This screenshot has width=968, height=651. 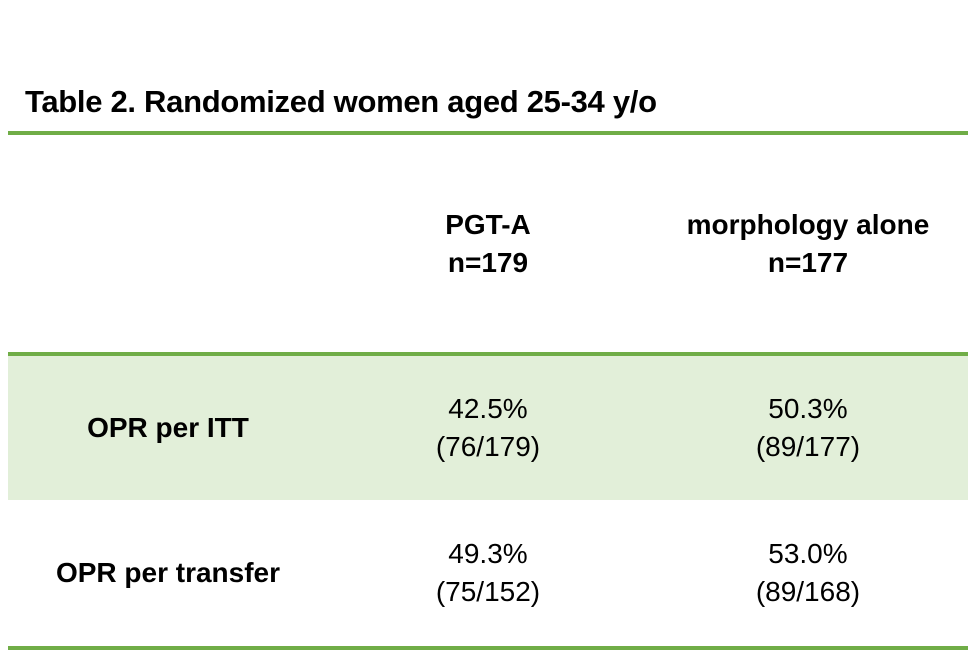 I want to click on column-name-morphology: morphology alone, so click(x=808, y=224).